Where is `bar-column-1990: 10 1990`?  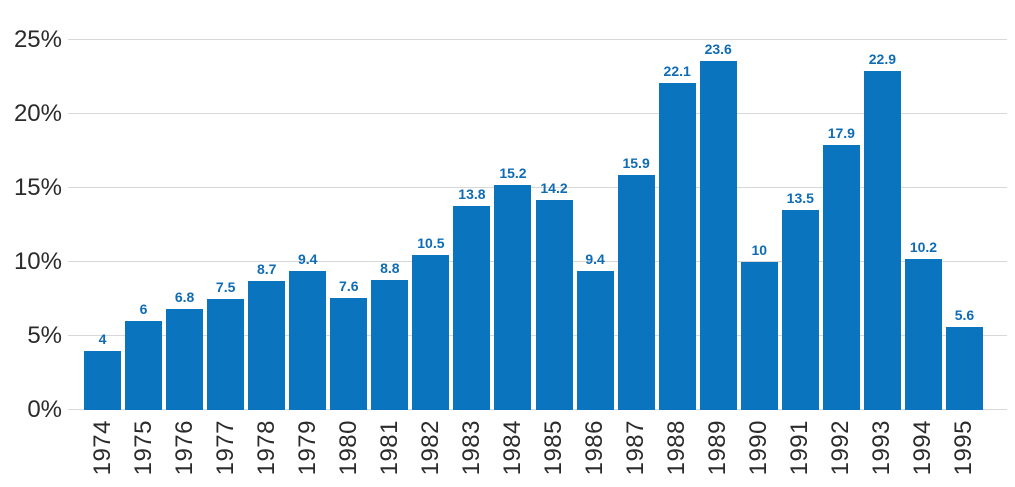 bar-column-1990: 10 1990 is located at coordinates (759, 257).